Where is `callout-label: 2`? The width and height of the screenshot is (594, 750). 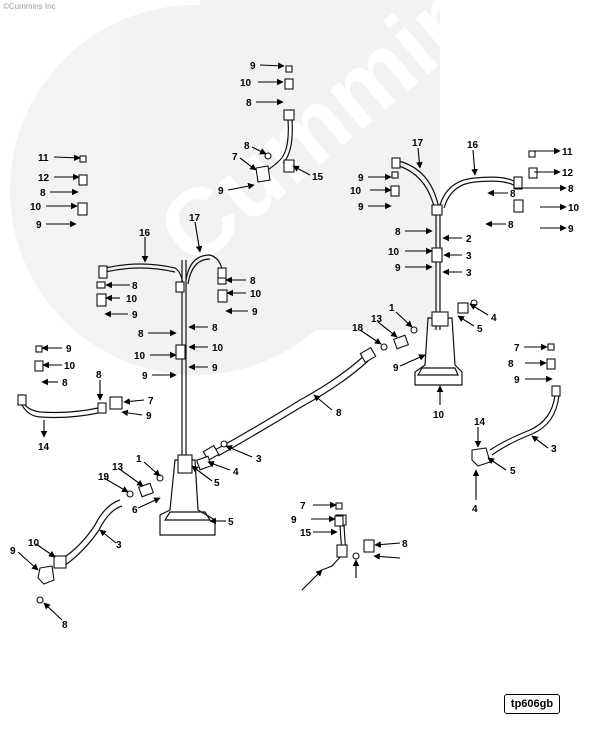
callout-label: 2 is located at coordinates (469, 239).